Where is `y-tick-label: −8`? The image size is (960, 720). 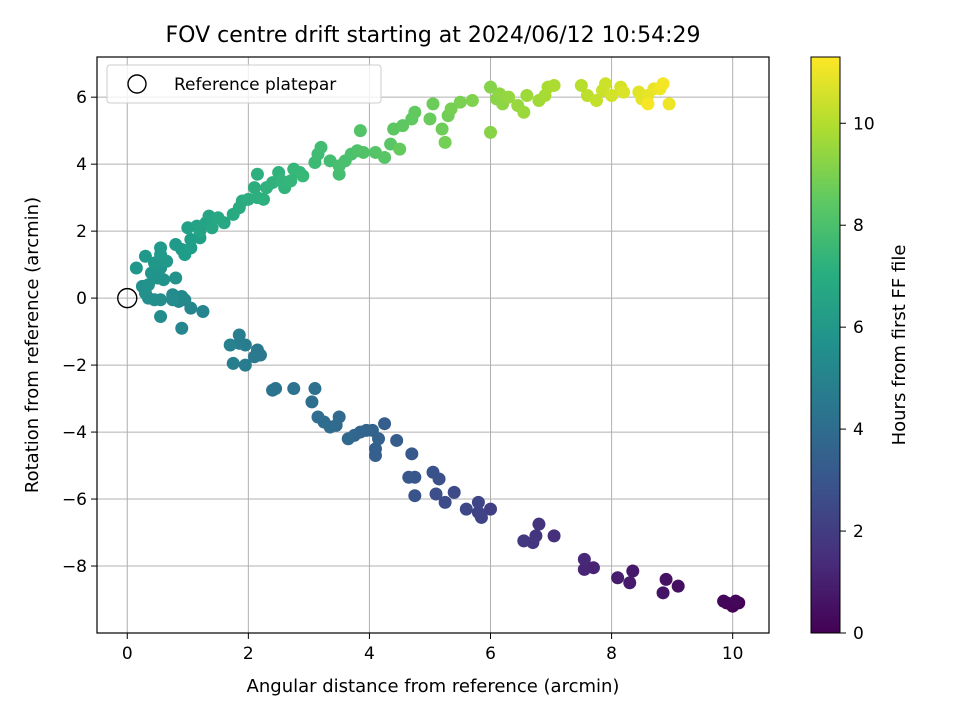 y-tick-label: −8 is located at coordinates (74, 567).